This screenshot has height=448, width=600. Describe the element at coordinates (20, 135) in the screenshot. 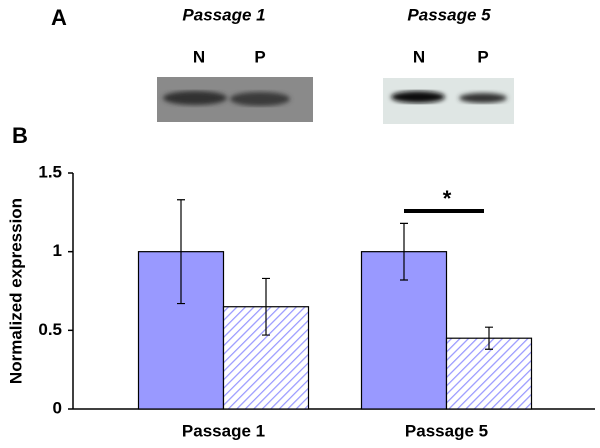

I see `panel-label: B` at that location.